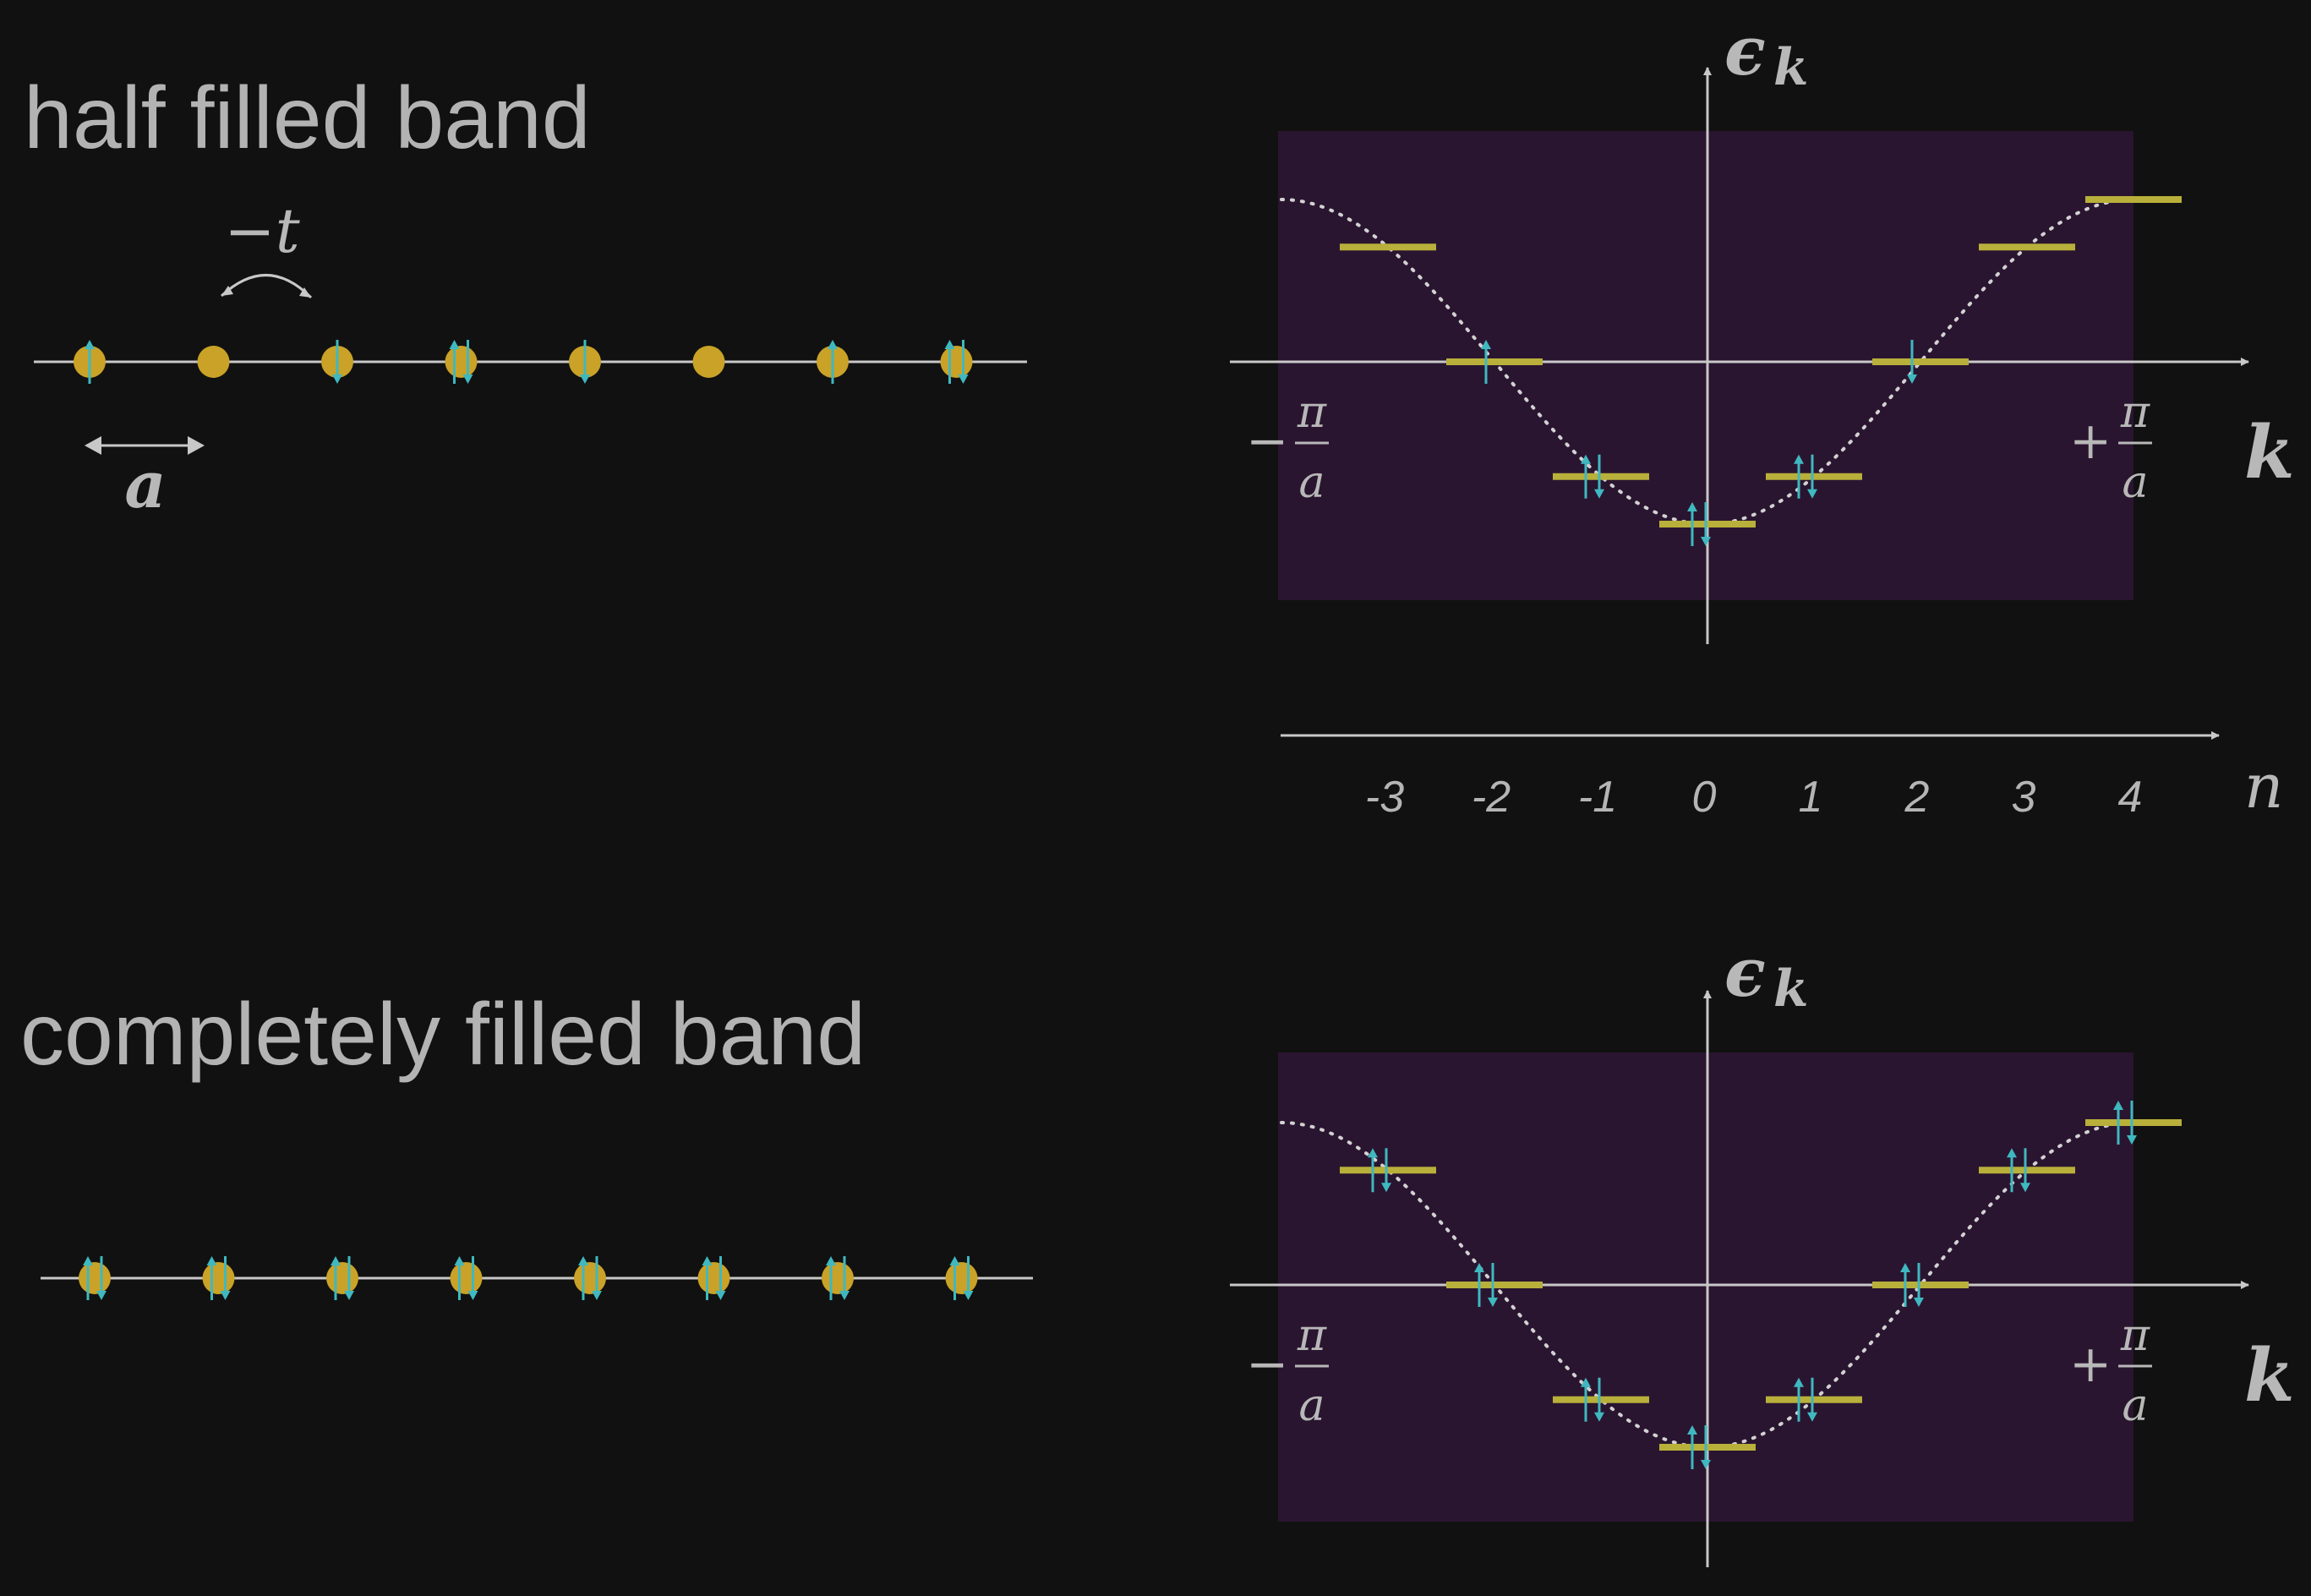 This screenshot has width=2311, height=1596. What do you see at coordinates (1704, 797) in the screenshot?
I see `n-tick-label: 0` at bounding box center [1704, 797].